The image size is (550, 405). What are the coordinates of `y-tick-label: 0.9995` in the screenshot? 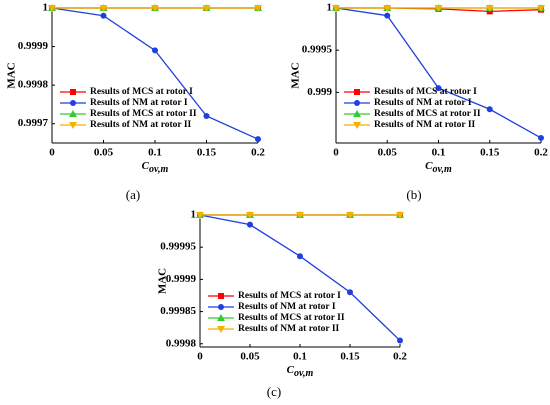 It's located at (317, 50).